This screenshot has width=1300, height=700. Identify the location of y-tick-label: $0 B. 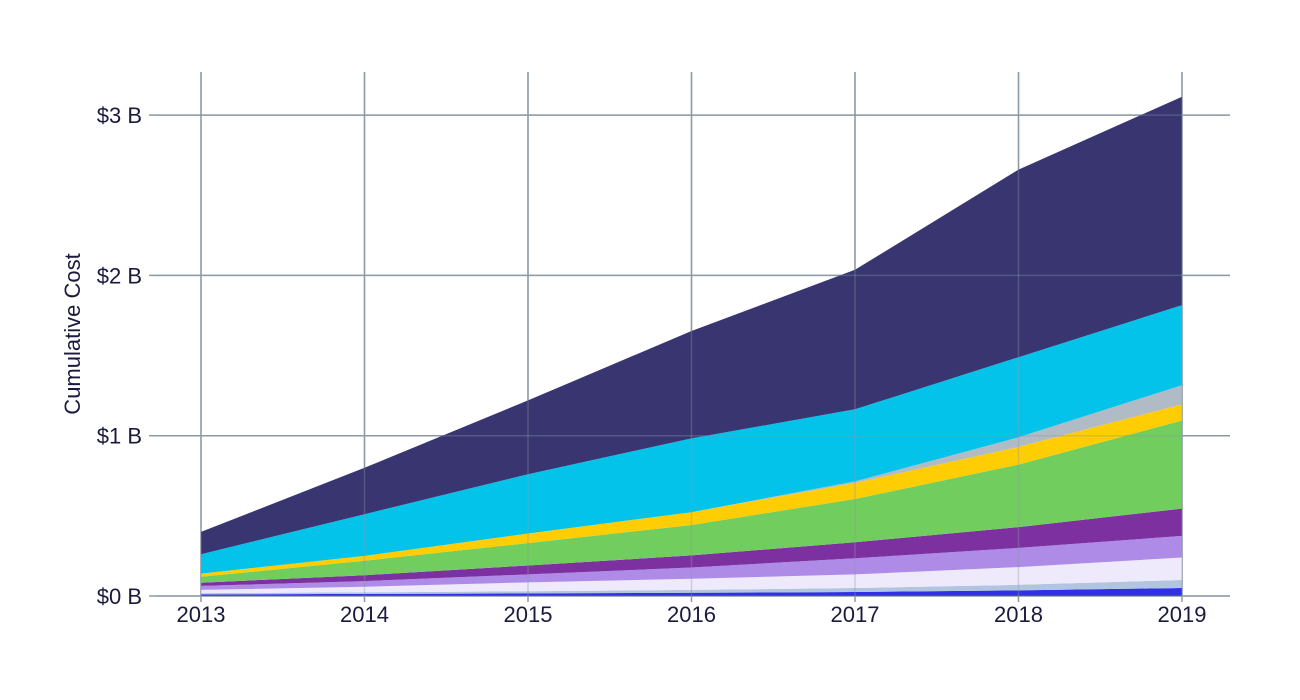
(119, 596).